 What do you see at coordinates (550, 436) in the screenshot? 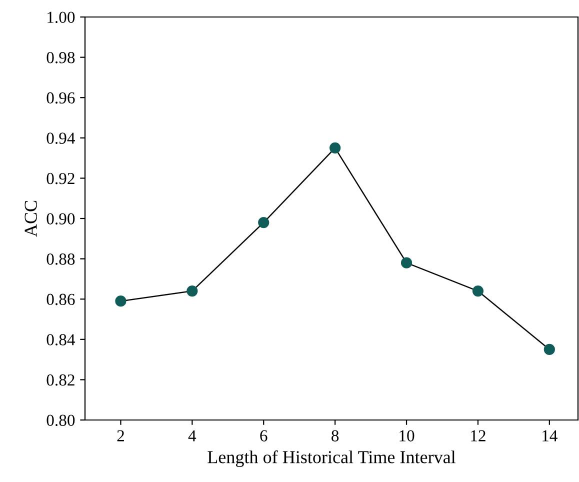
I see `x-tick-label: 14` at bounding box center [550, 436].